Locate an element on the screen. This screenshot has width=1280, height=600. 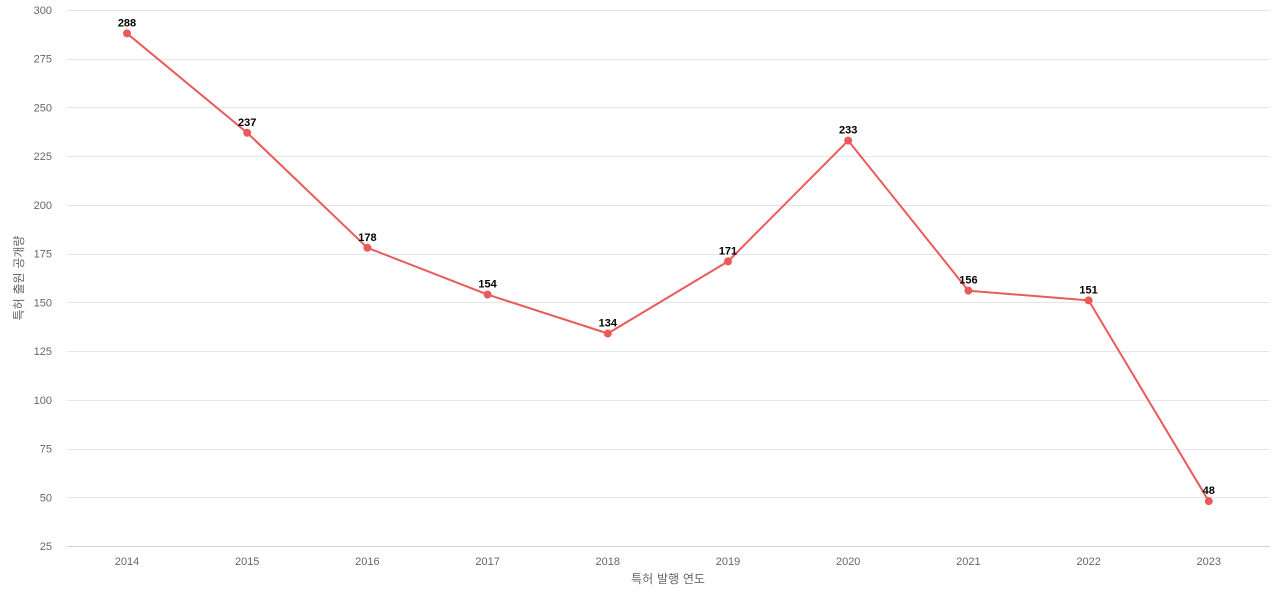
x-tick-label: 2016 is located at coordinates (367, 562).